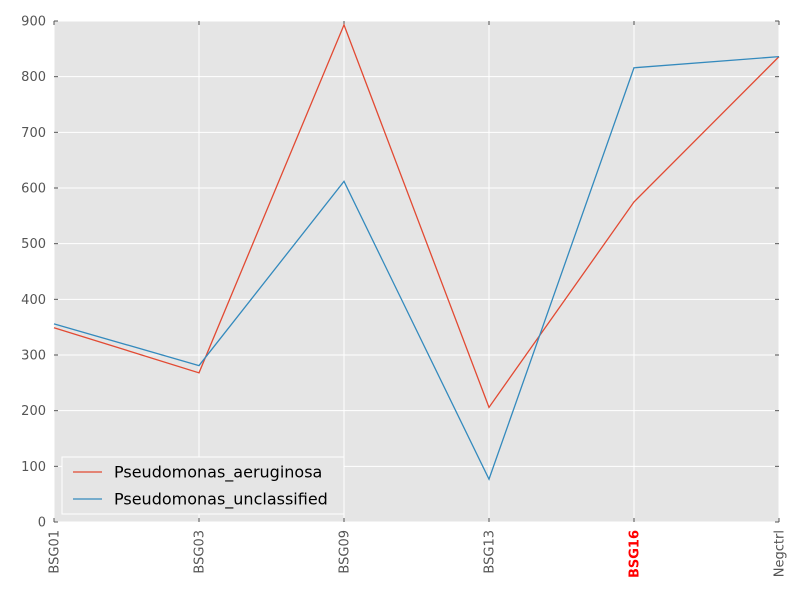  Describe the element at coordinates (33, 244) in the screenshot. I see `y-tick-label: 500` at that location.